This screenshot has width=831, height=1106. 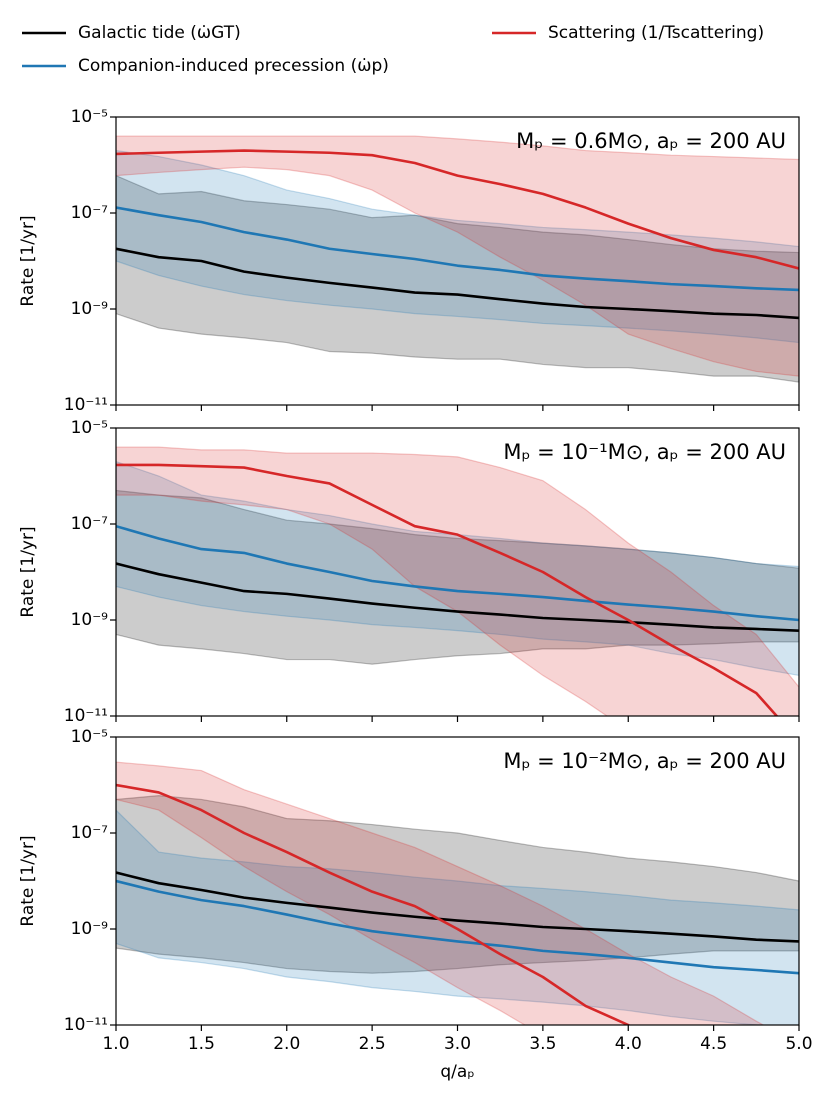 I want to click on x-tick-label: 2.5, so click(x=372, y=1044).